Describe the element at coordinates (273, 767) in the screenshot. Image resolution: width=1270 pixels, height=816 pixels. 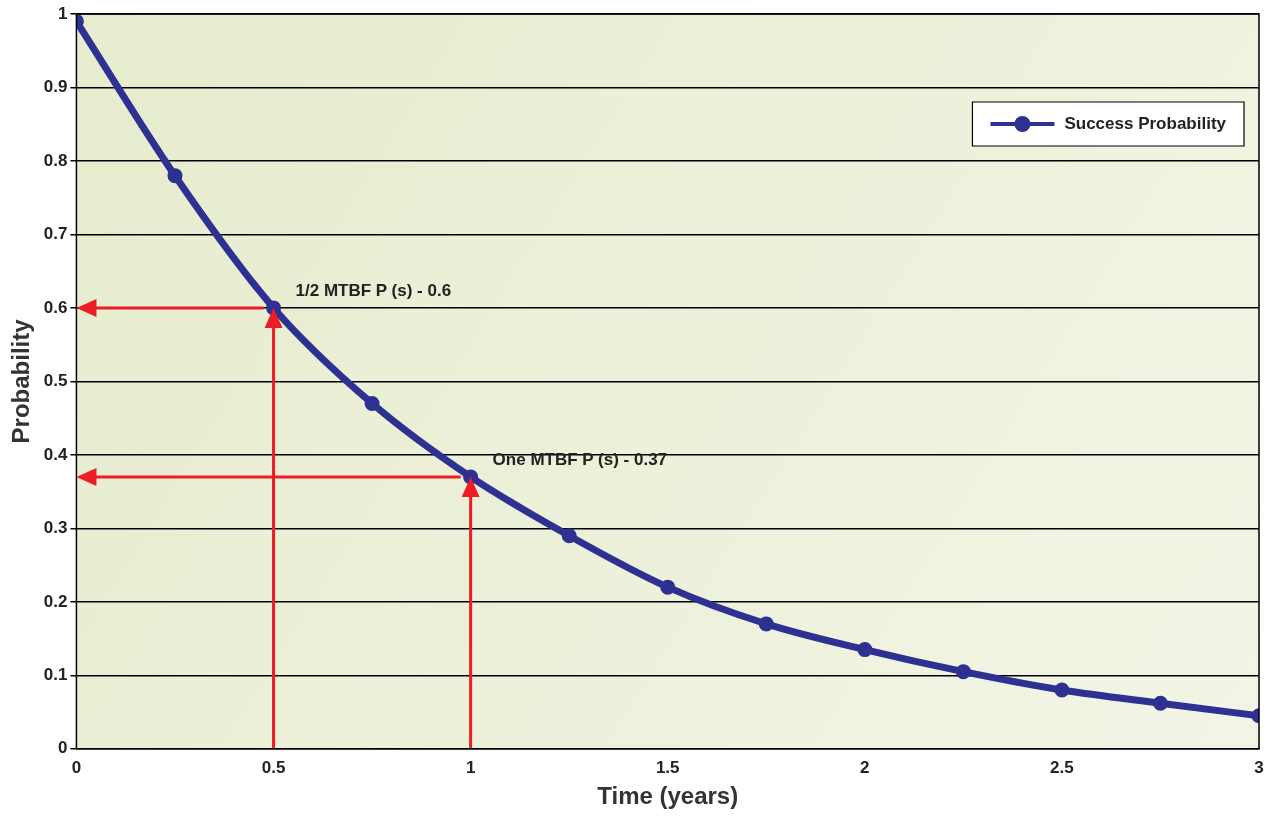
I see `x-tick-label: 0.5` at that location.